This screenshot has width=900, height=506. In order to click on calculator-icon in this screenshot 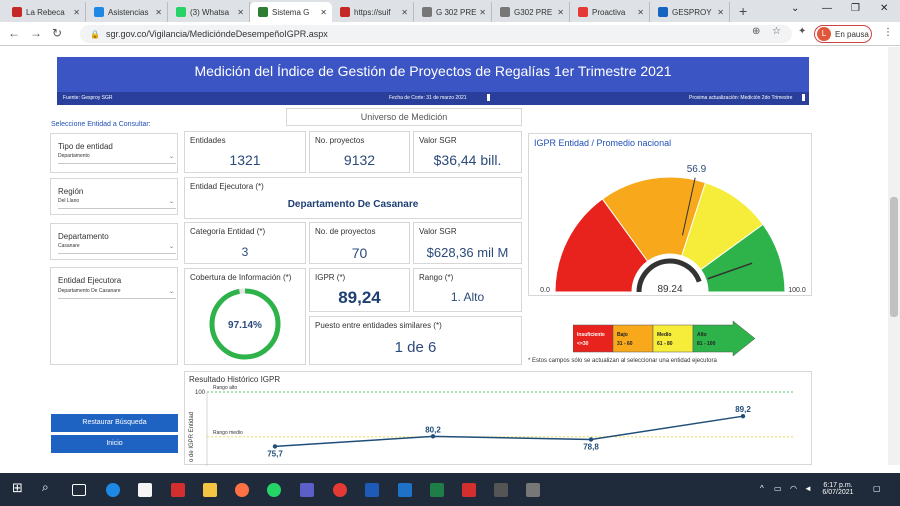, I will do `click(533, 490)`.